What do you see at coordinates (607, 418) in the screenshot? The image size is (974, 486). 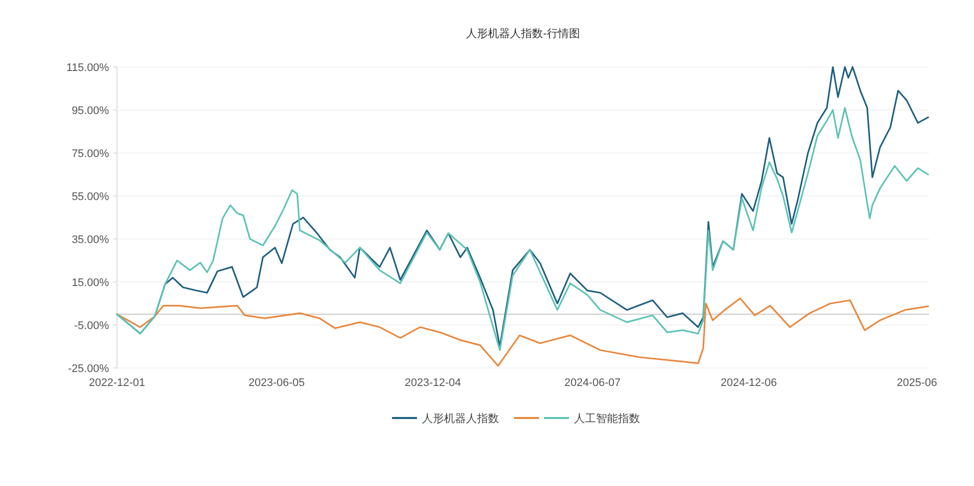 I see `legend-label: 人工智能指数` at bounding box center [607, 418].